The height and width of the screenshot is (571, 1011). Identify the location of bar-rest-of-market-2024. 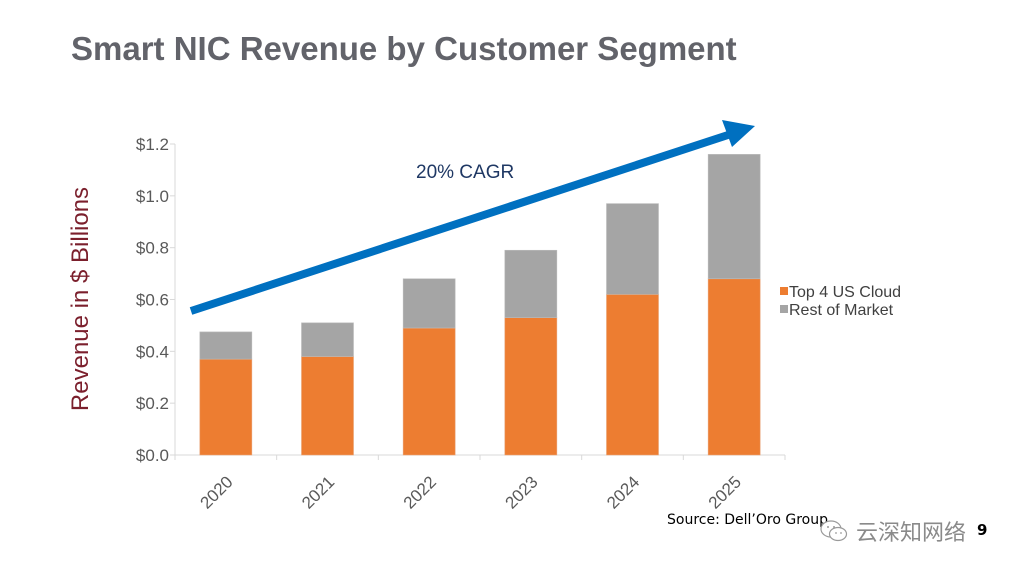
(632, 249).